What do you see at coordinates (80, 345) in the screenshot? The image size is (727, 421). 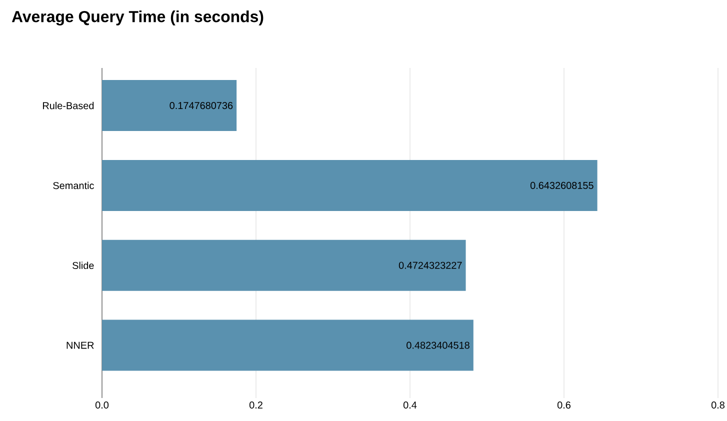 I see `y-tick-label: NNER` at bounding box center [80, 345].